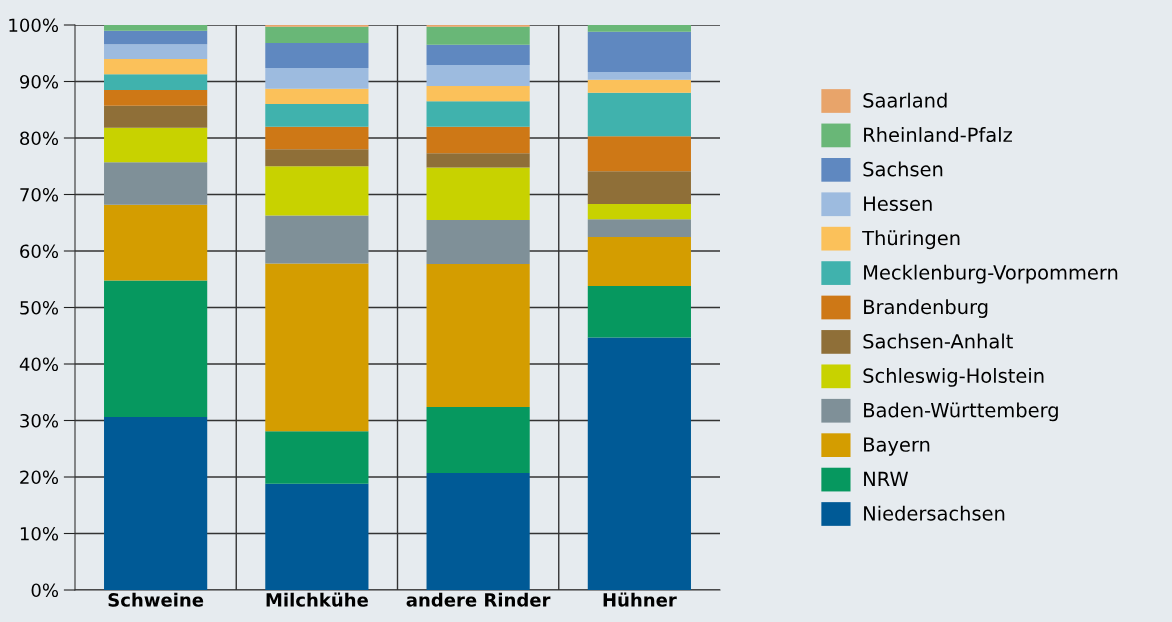 The width and height of the screenshot is (1172, 622). I want to click on y-tick-label: 10%, so click(39, 533).